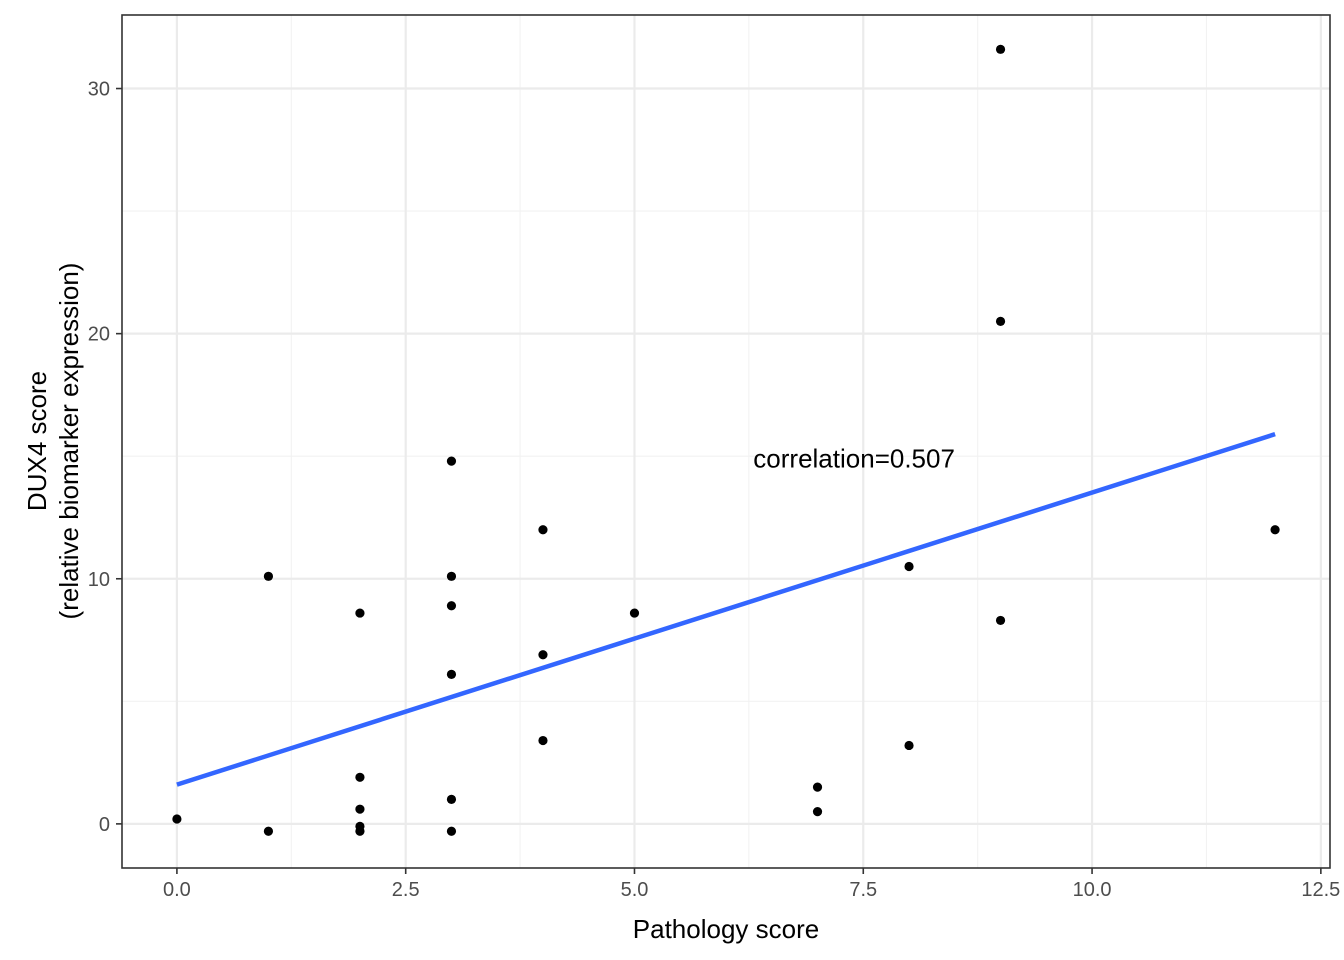 The height and width of the screenshot is (960, 1344). What do you see at coordinates (406, 890) in the screenshot?
I see `x-tick-label: 2.5` at bounding box center [406, 890].